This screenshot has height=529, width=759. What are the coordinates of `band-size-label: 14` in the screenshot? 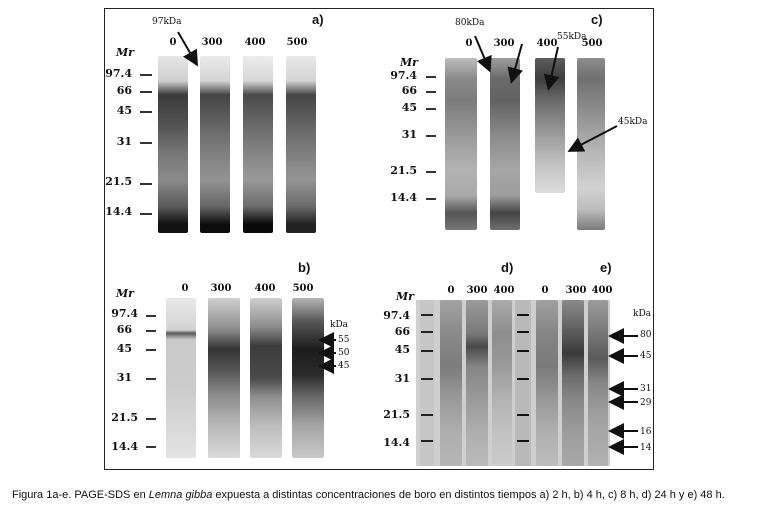 It's located at (646, 448).